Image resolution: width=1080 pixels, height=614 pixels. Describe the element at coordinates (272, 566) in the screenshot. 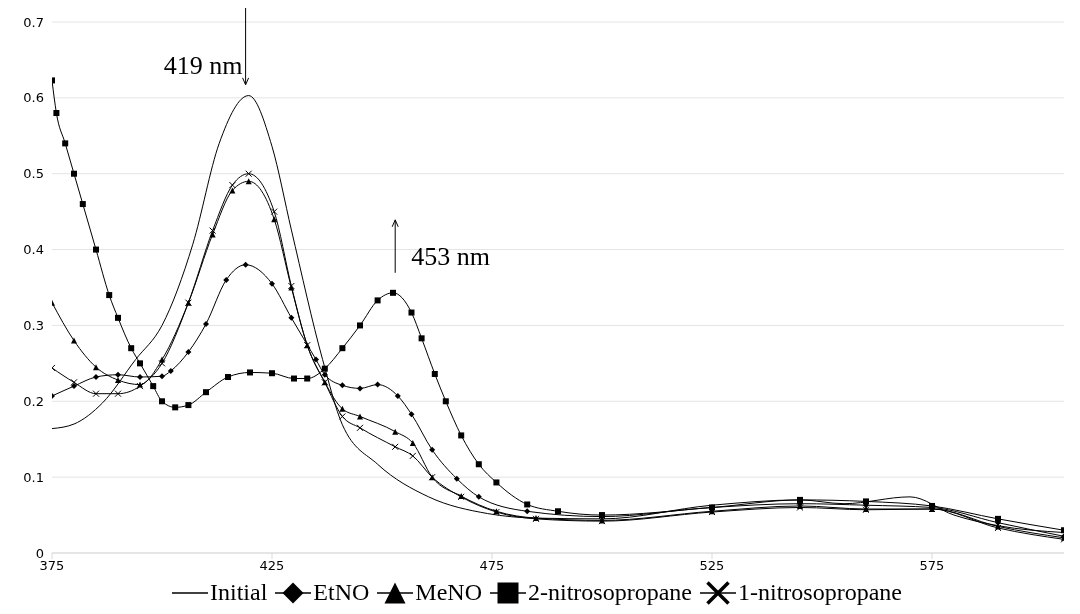

I see `x-tick-label: 425` at that location.